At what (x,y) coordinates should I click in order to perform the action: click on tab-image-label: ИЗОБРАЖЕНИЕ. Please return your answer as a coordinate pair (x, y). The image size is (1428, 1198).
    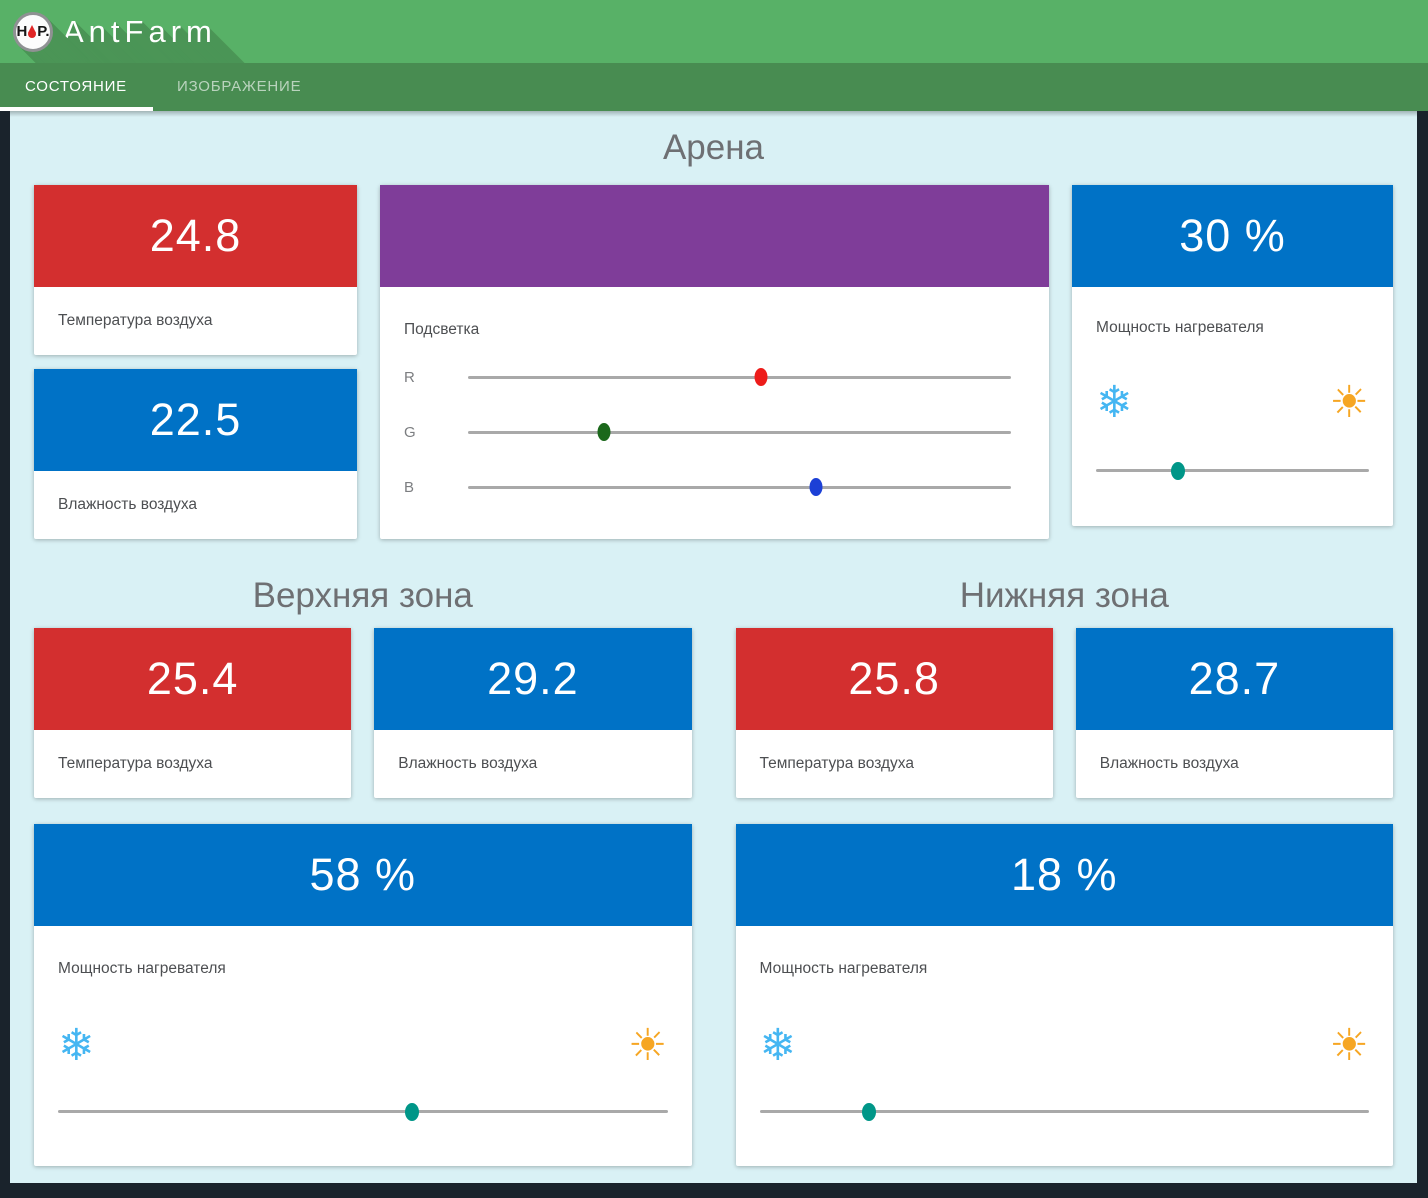
    Looking at the image, I should click on (239, 86).